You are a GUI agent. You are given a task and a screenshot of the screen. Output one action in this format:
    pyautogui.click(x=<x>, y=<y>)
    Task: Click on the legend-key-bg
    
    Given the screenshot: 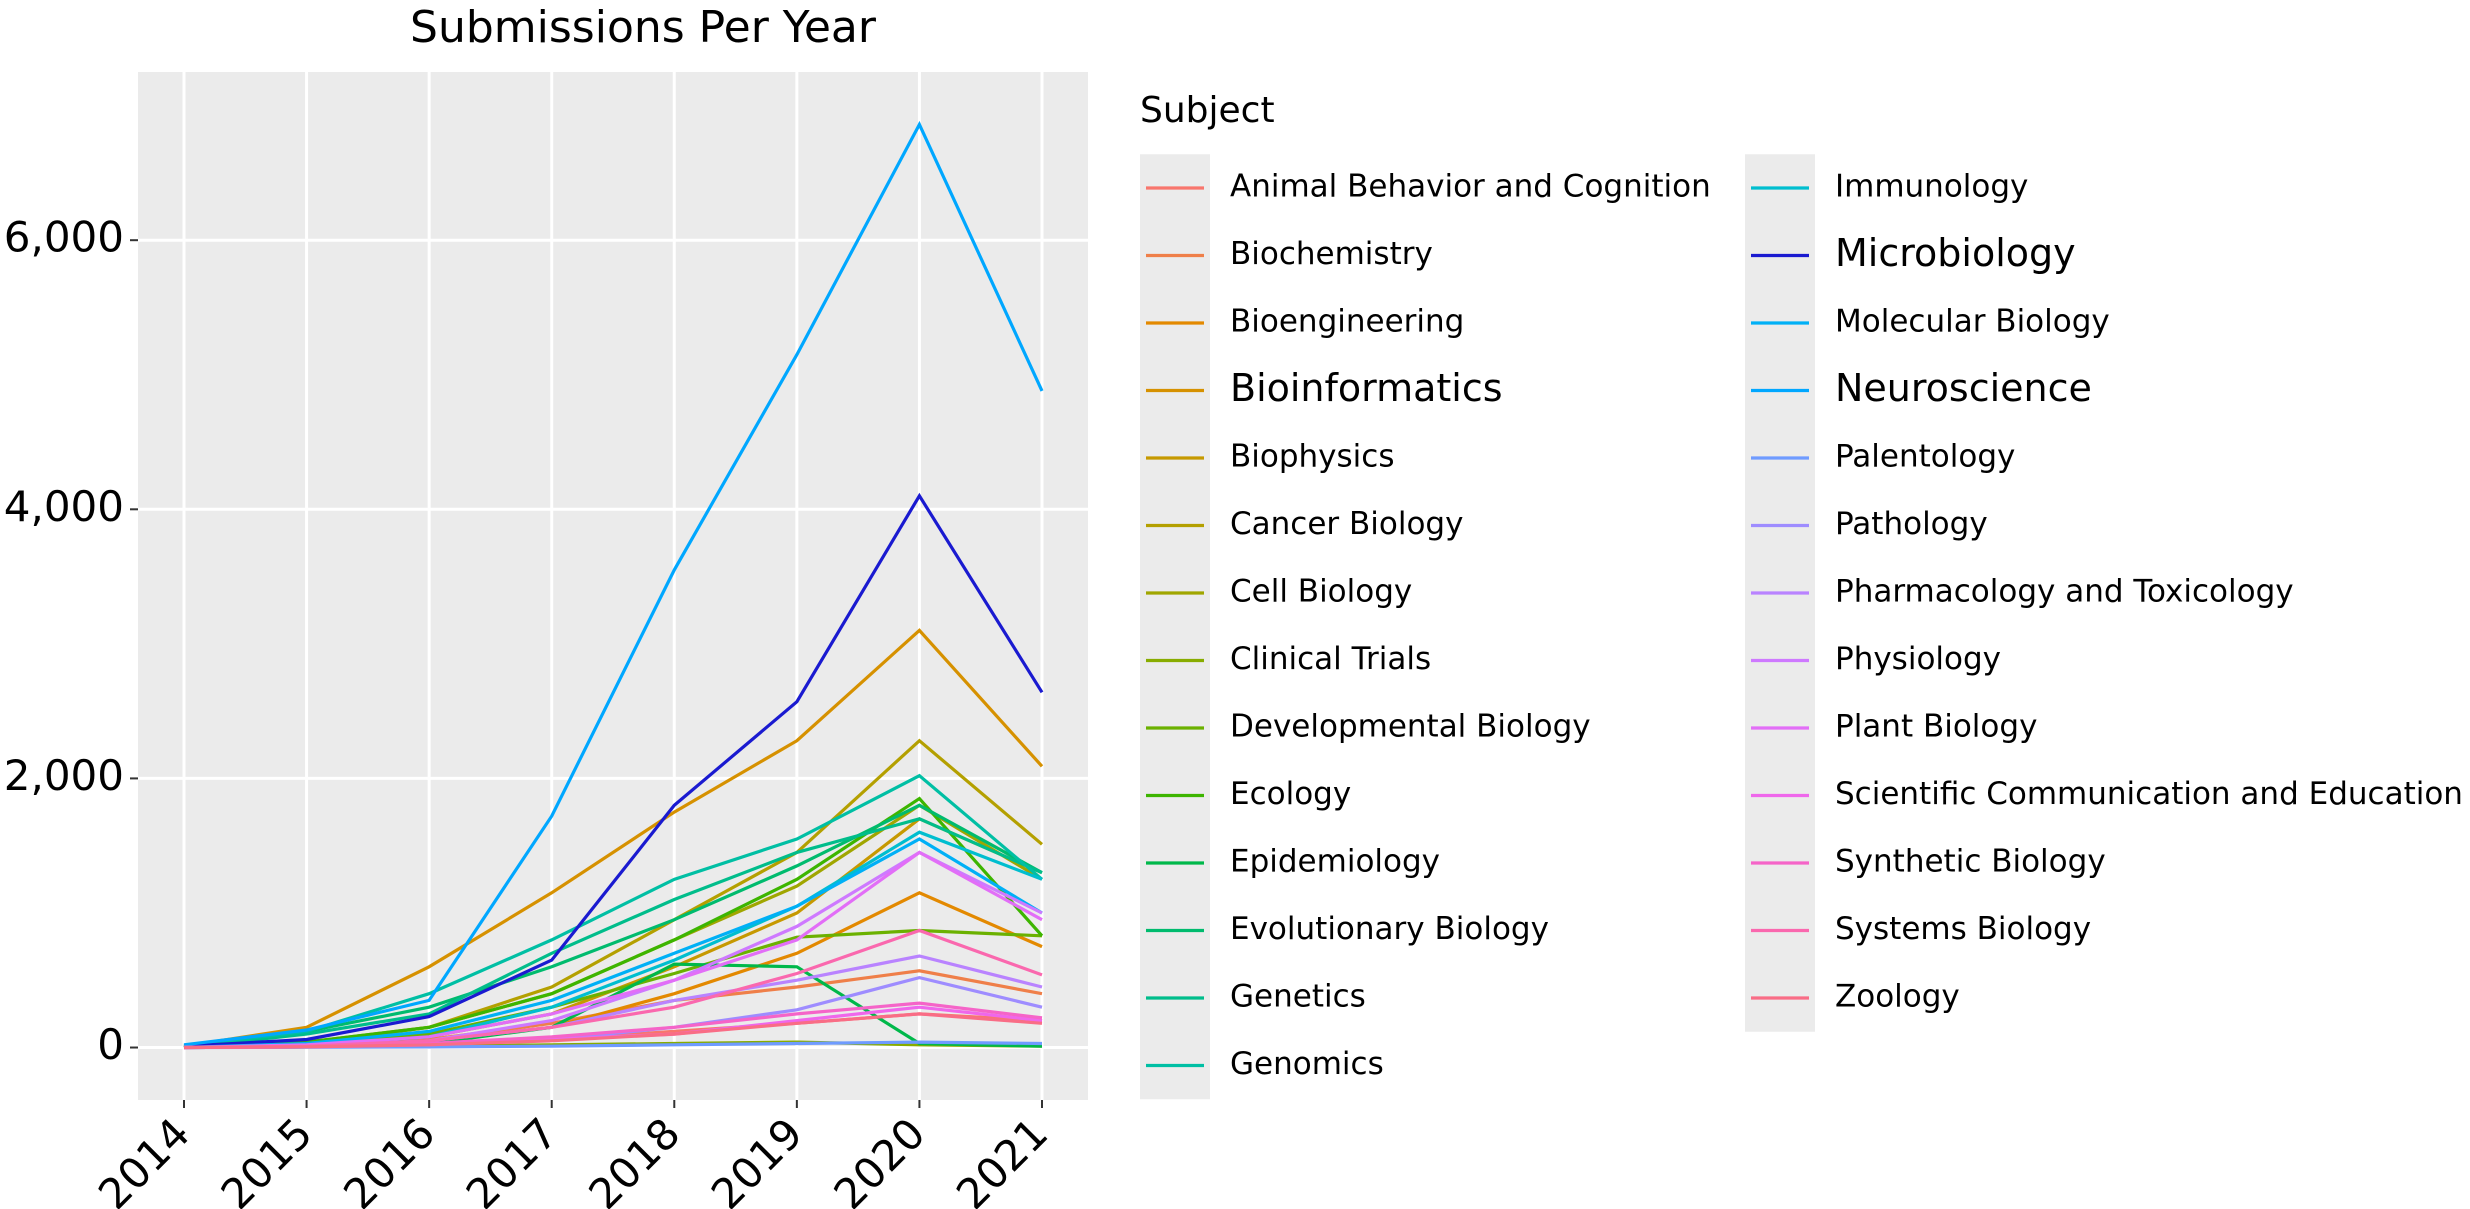 What is the action you would take?
    pyautogui.click(x=1175, y=627)
    